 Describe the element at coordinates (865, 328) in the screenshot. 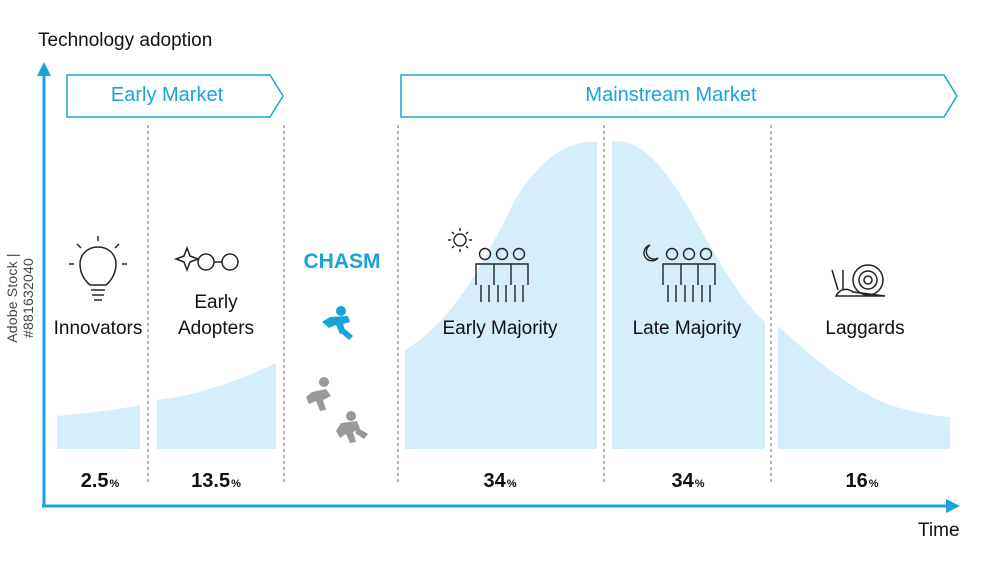

I see `segment-label-laggards: Laggards` at that location.